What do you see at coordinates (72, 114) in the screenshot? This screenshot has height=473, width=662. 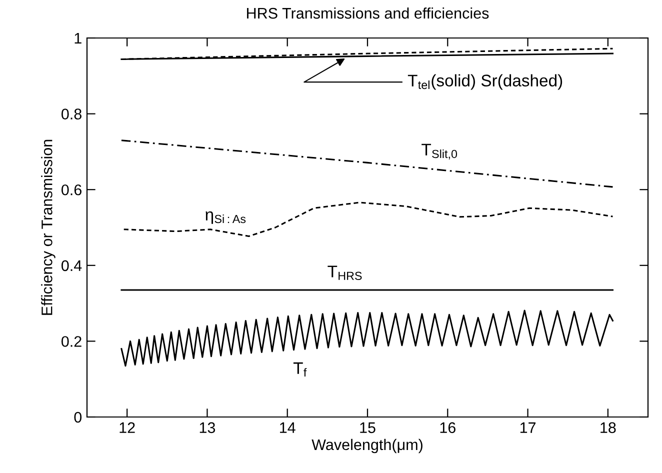 I see `y-tick-label: 0.8` at bounding box center [72, 114].